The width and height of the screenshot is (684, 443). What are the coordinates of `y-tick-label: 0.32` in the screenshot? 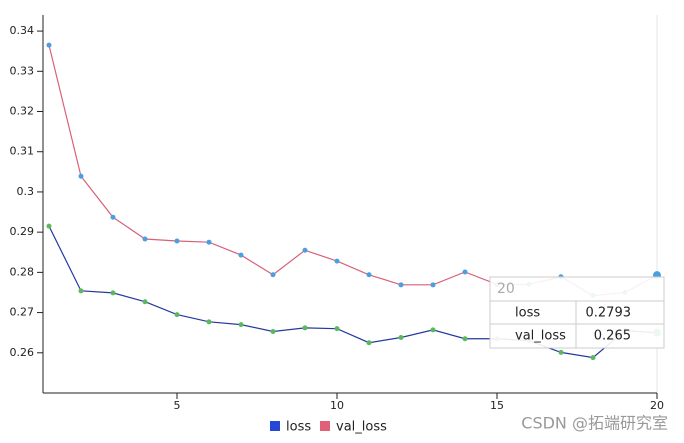 It's located at (22, 111).